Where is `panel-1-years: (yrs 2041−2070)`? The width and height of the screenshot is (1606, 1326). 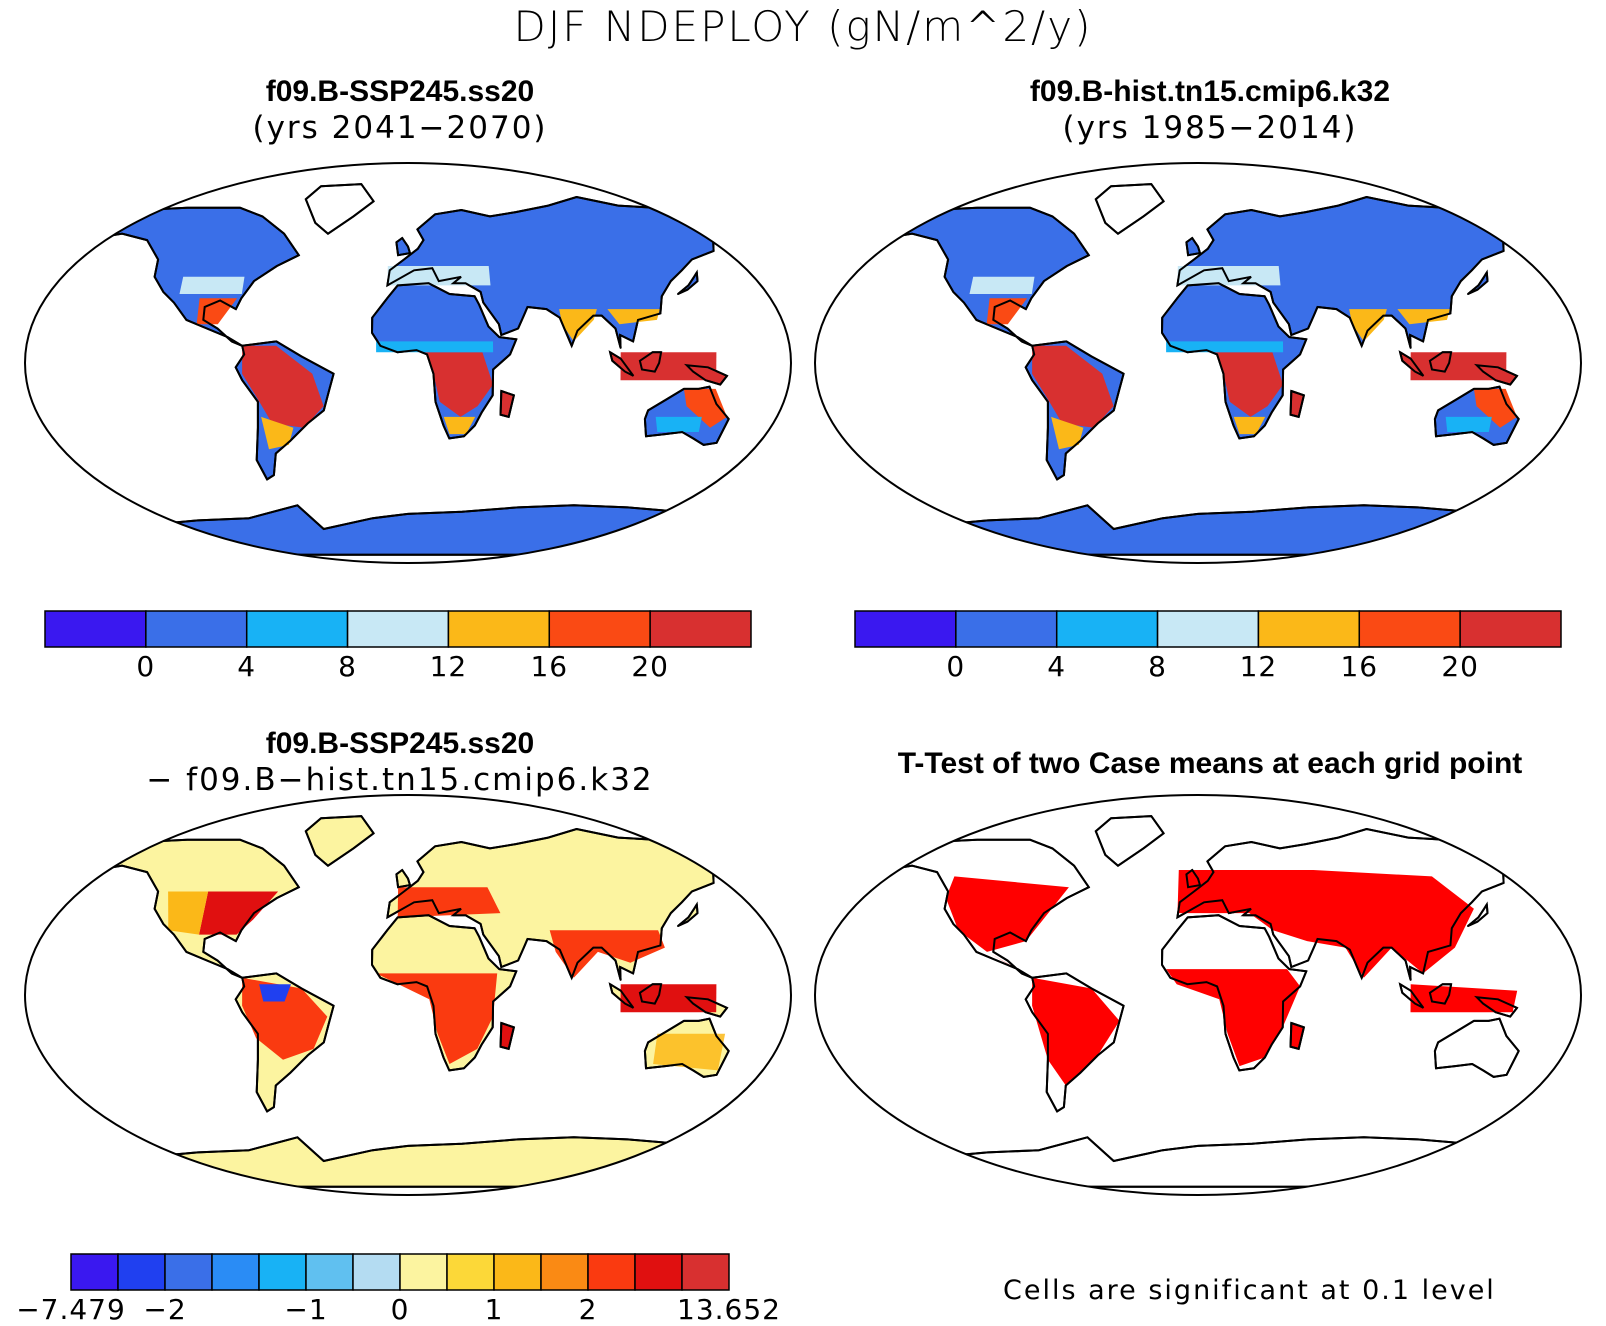 panel-1-years: (yrs 2041−2070) is located at coordinates (400, 128).